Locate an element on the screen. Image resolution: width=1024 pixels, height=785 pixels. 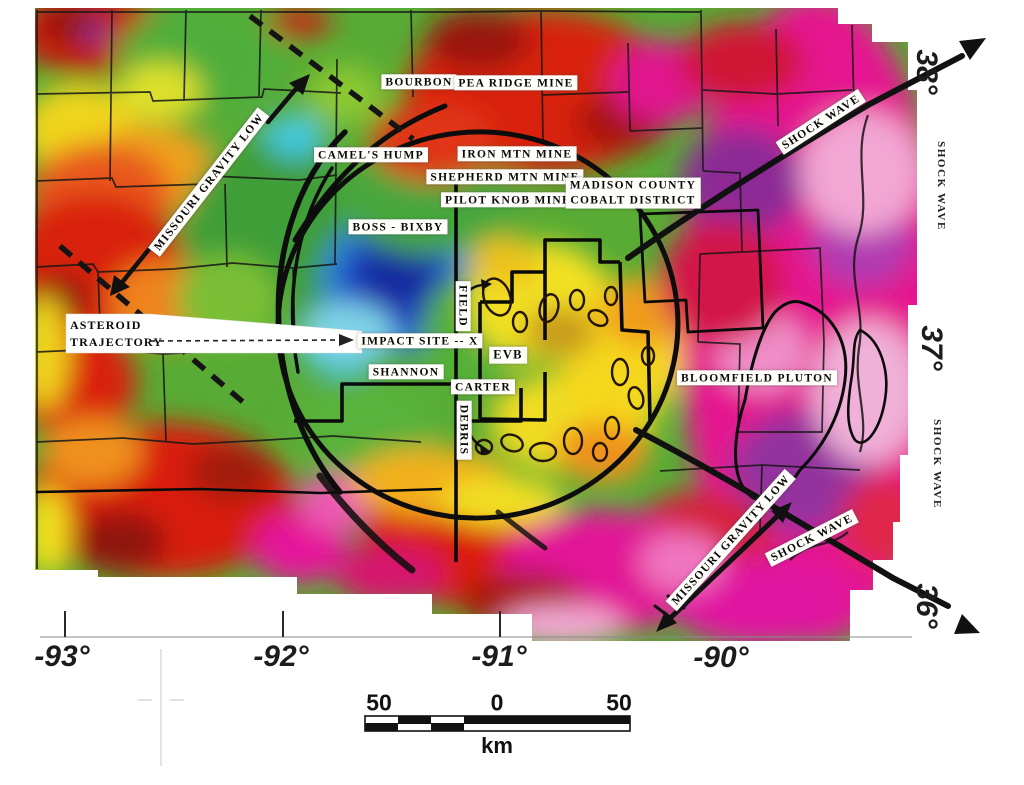
label-shepherd-mtn-mine: SHEPHERD MTN MINE is located at coordinates (505, 177).